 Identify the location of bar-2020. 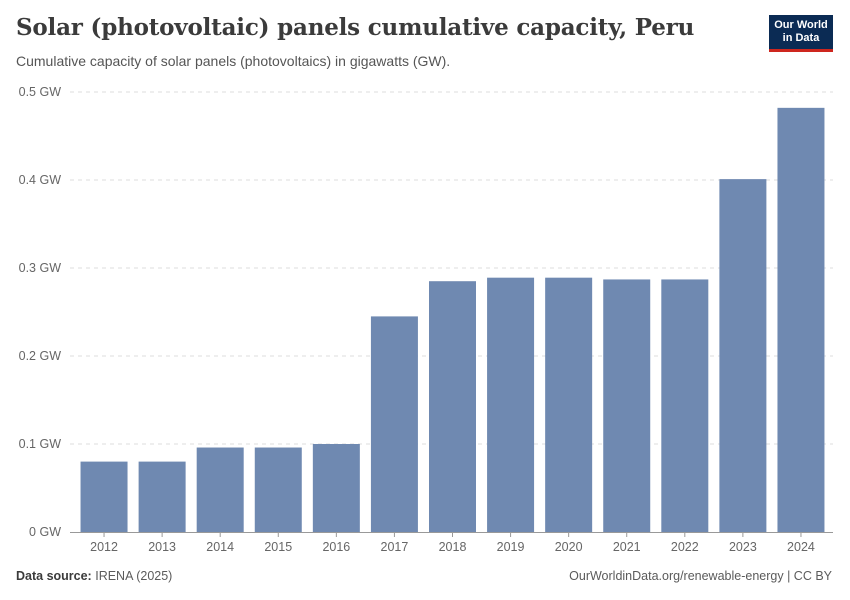
(569, 404).